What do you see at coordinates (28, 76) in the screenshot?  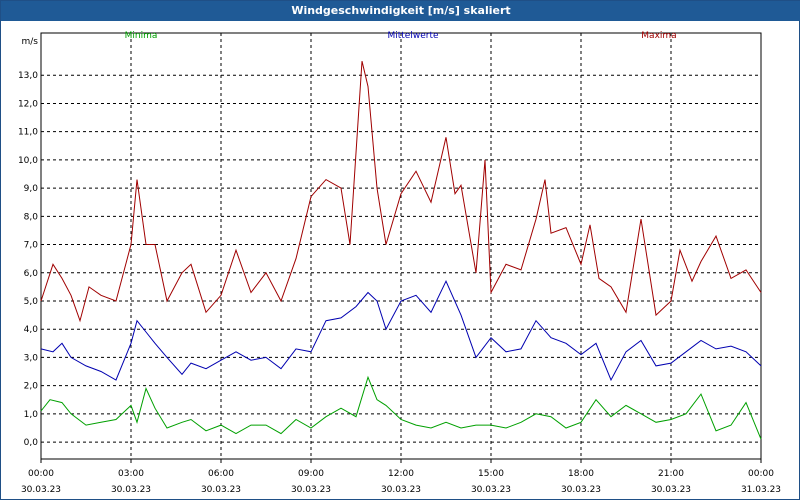 I see `y-tick-label: 13,0` at bounding box center [28, 76].